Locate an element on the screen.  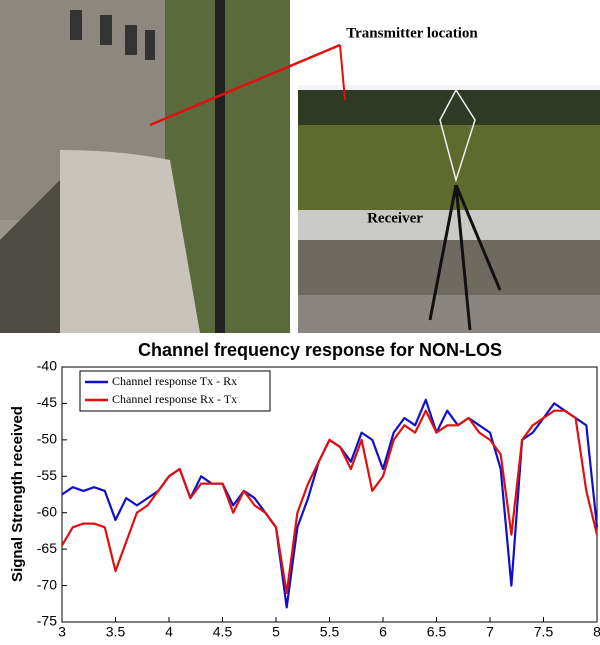
x-tick-label: 7.5 is located at coordinates (544, 632).